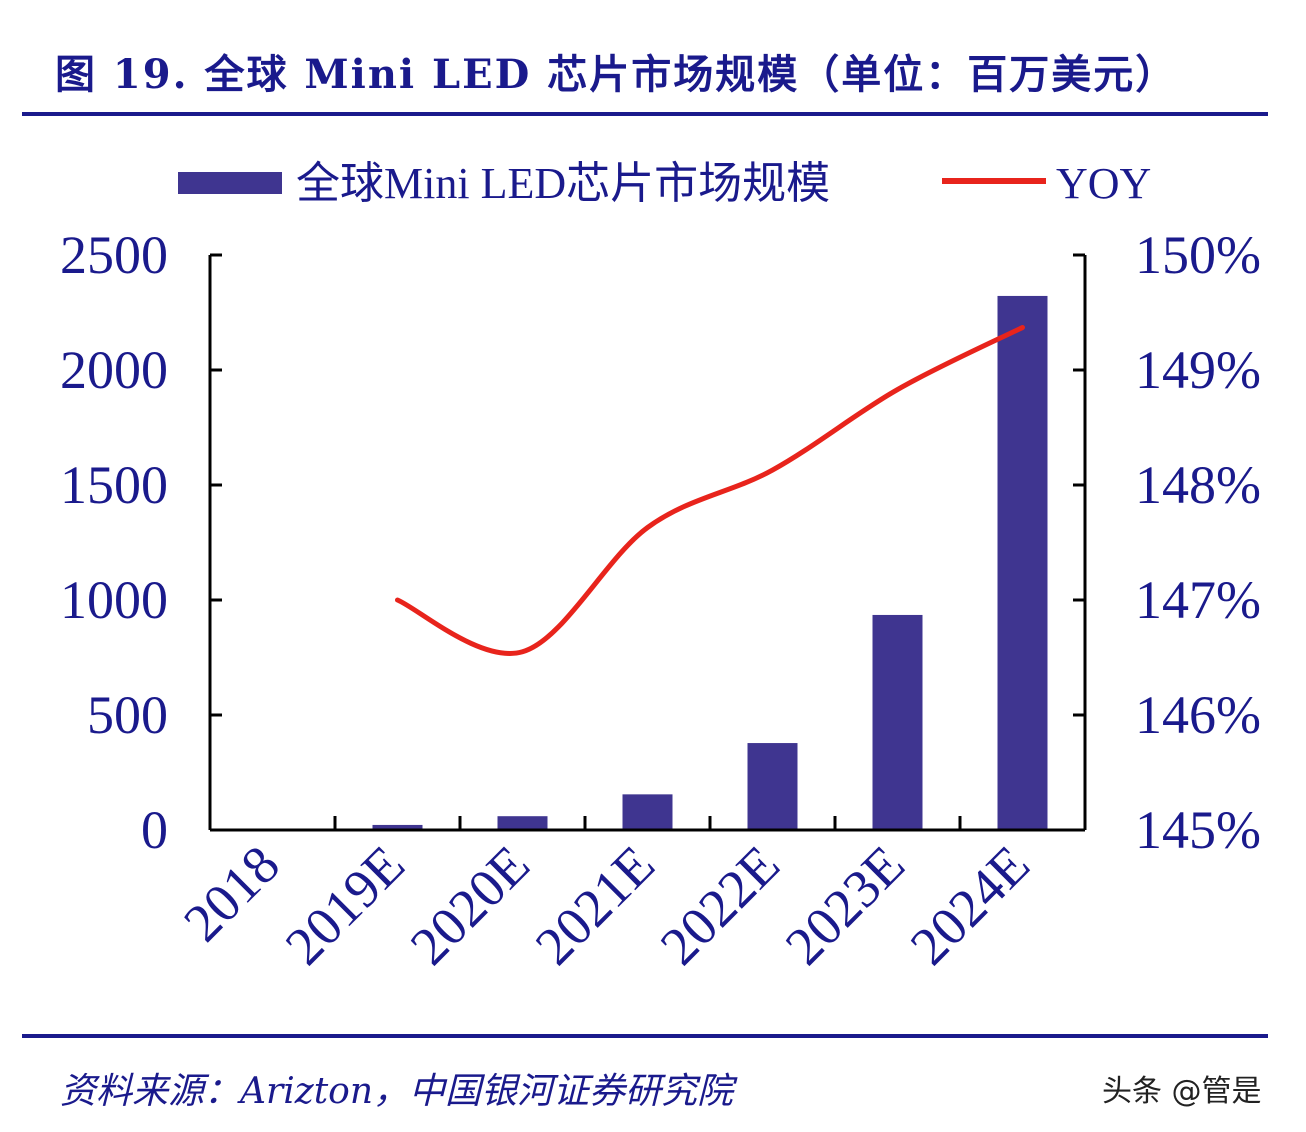 The image size is (1306, 1132). Describe the element at coordinates (230, 183) in the screenshot. I see `legend-bar-swatch` at that location.